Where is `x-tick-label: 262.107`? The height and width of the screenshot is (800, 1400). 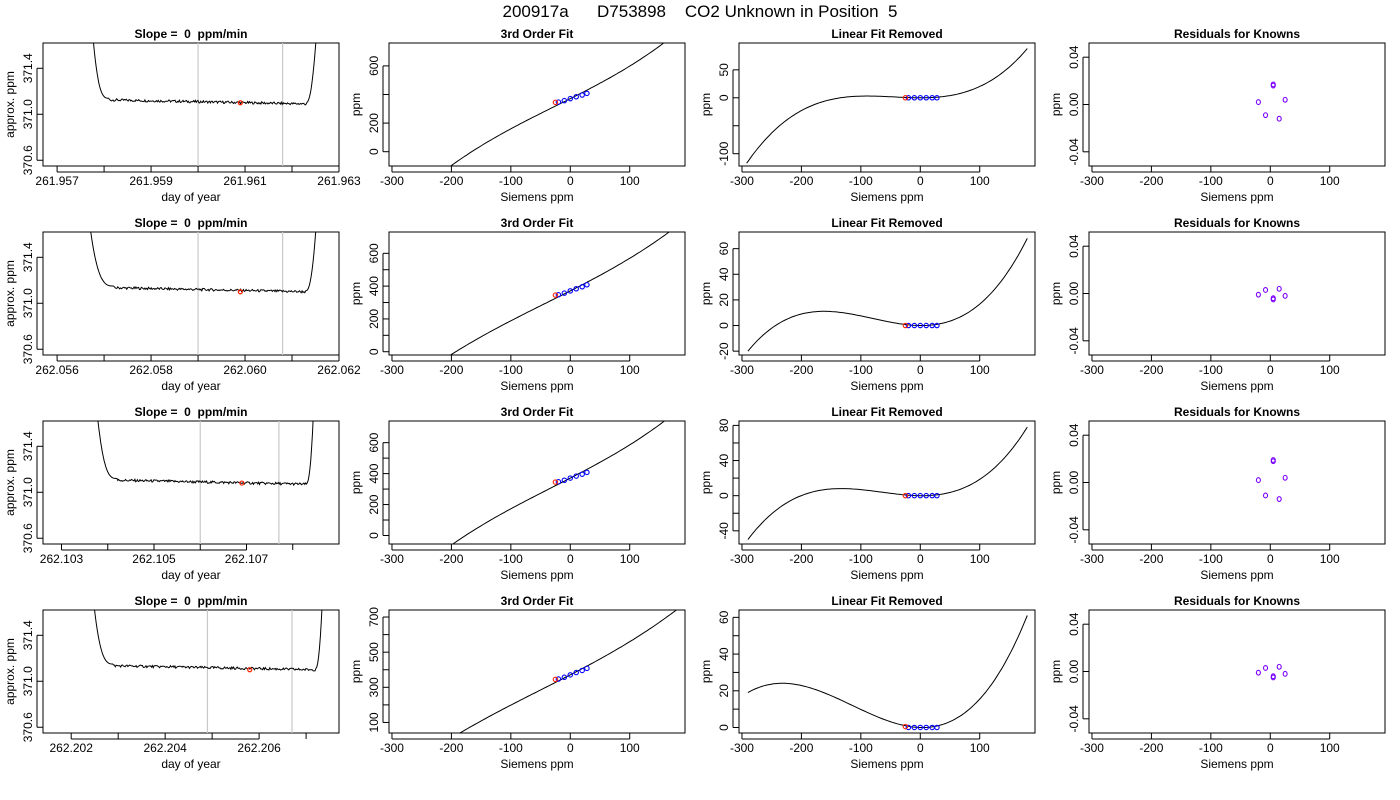
x-tick-label: 262.107 is located at coordinates (247, 559).